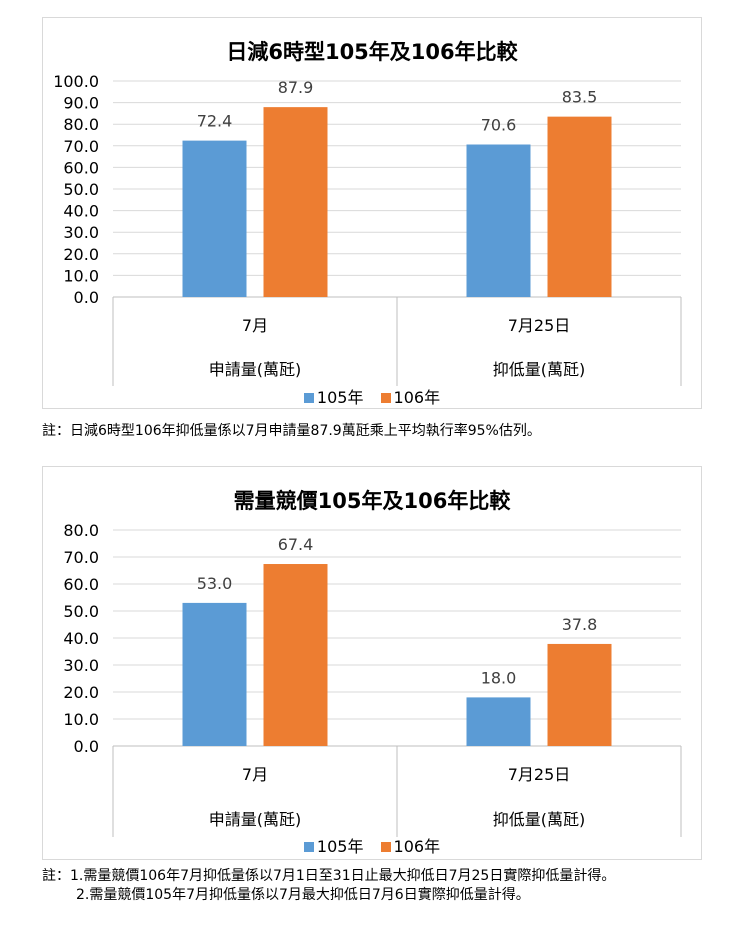  I want to click on data-label: 70.6, so click(499, 125).